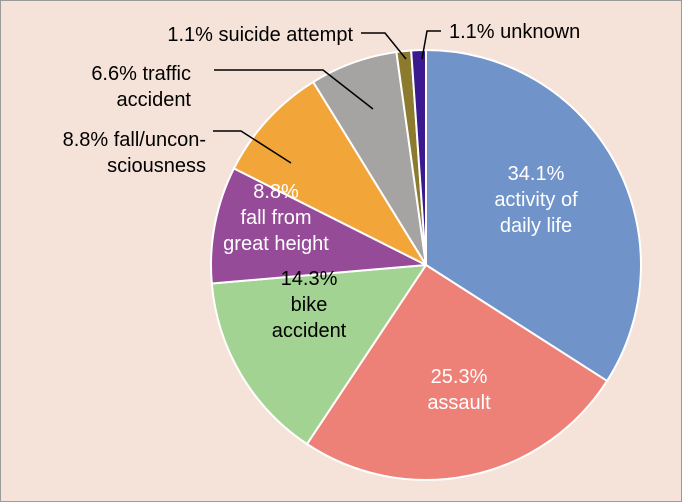  I want to click on slice-label-line: 8.8%, so click(276, 192).